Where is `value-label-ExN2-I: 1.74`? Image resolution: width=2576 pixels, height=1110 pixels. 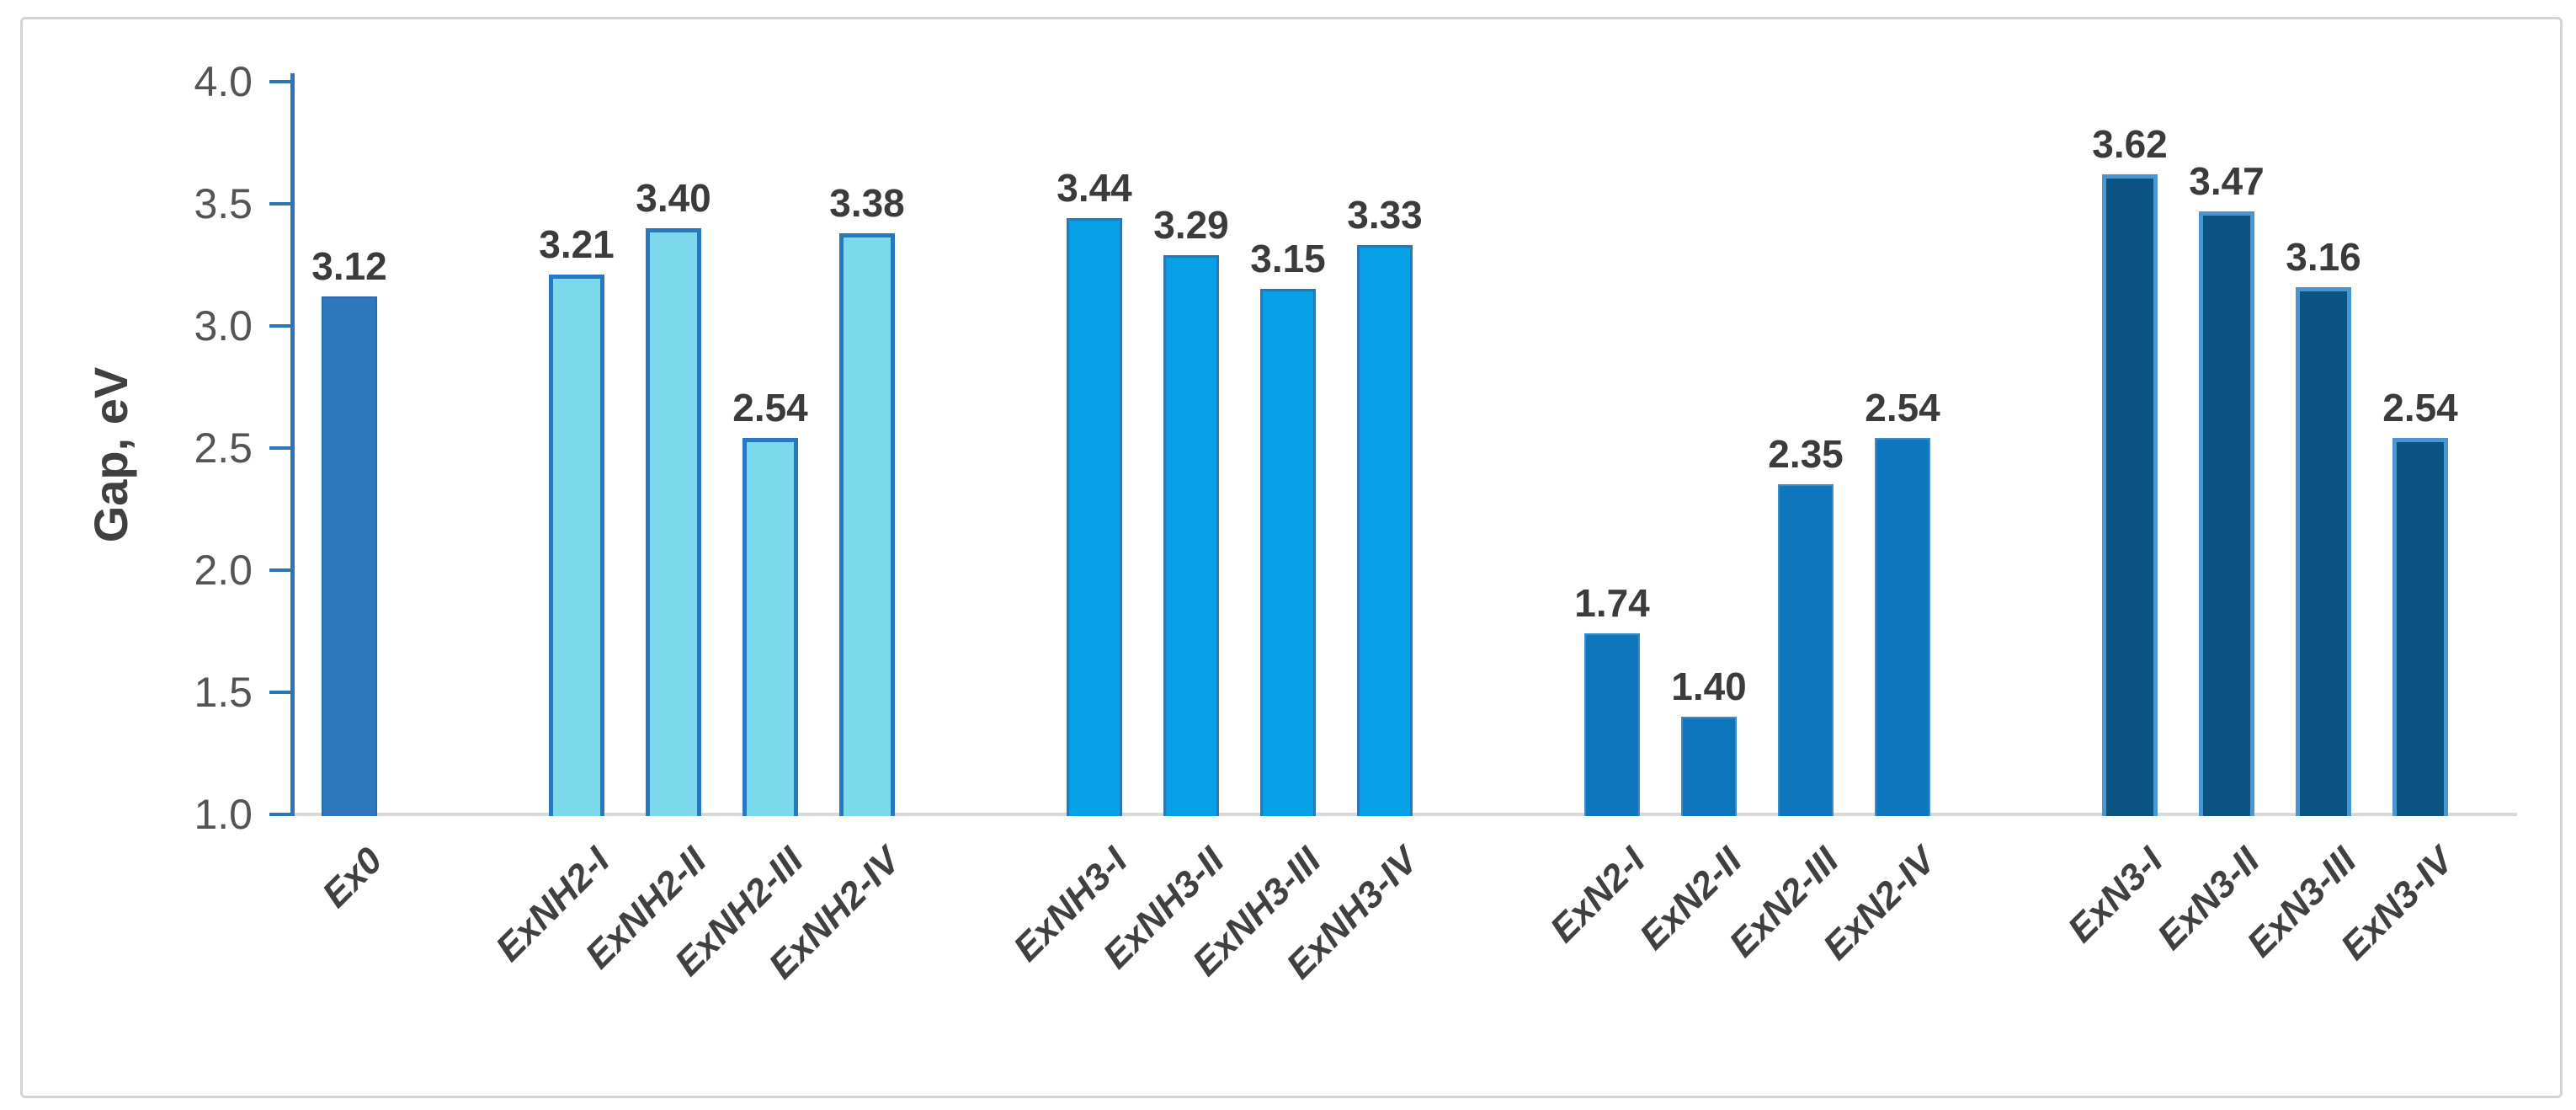 value-label-ExN2-I: 1.74 is located at coordinates (1612, 603).